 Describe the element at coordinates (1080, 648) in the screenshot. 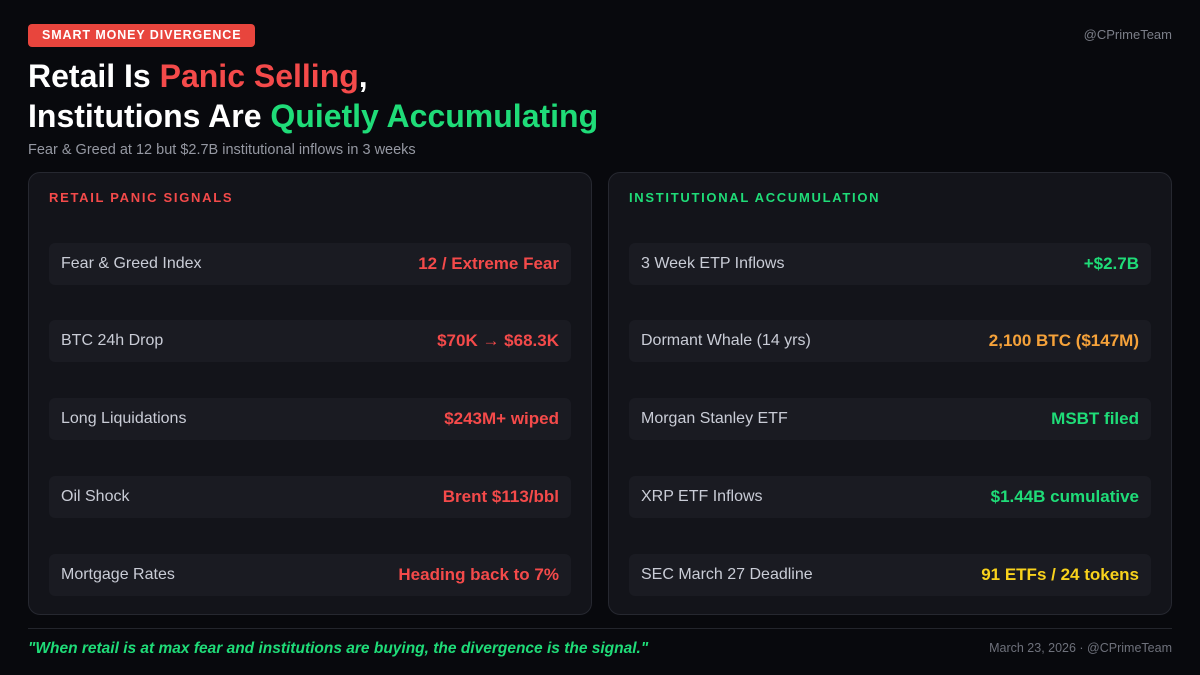

I see `footer-meta: March 23, 2026 · @CPrimeTeam` at that location.